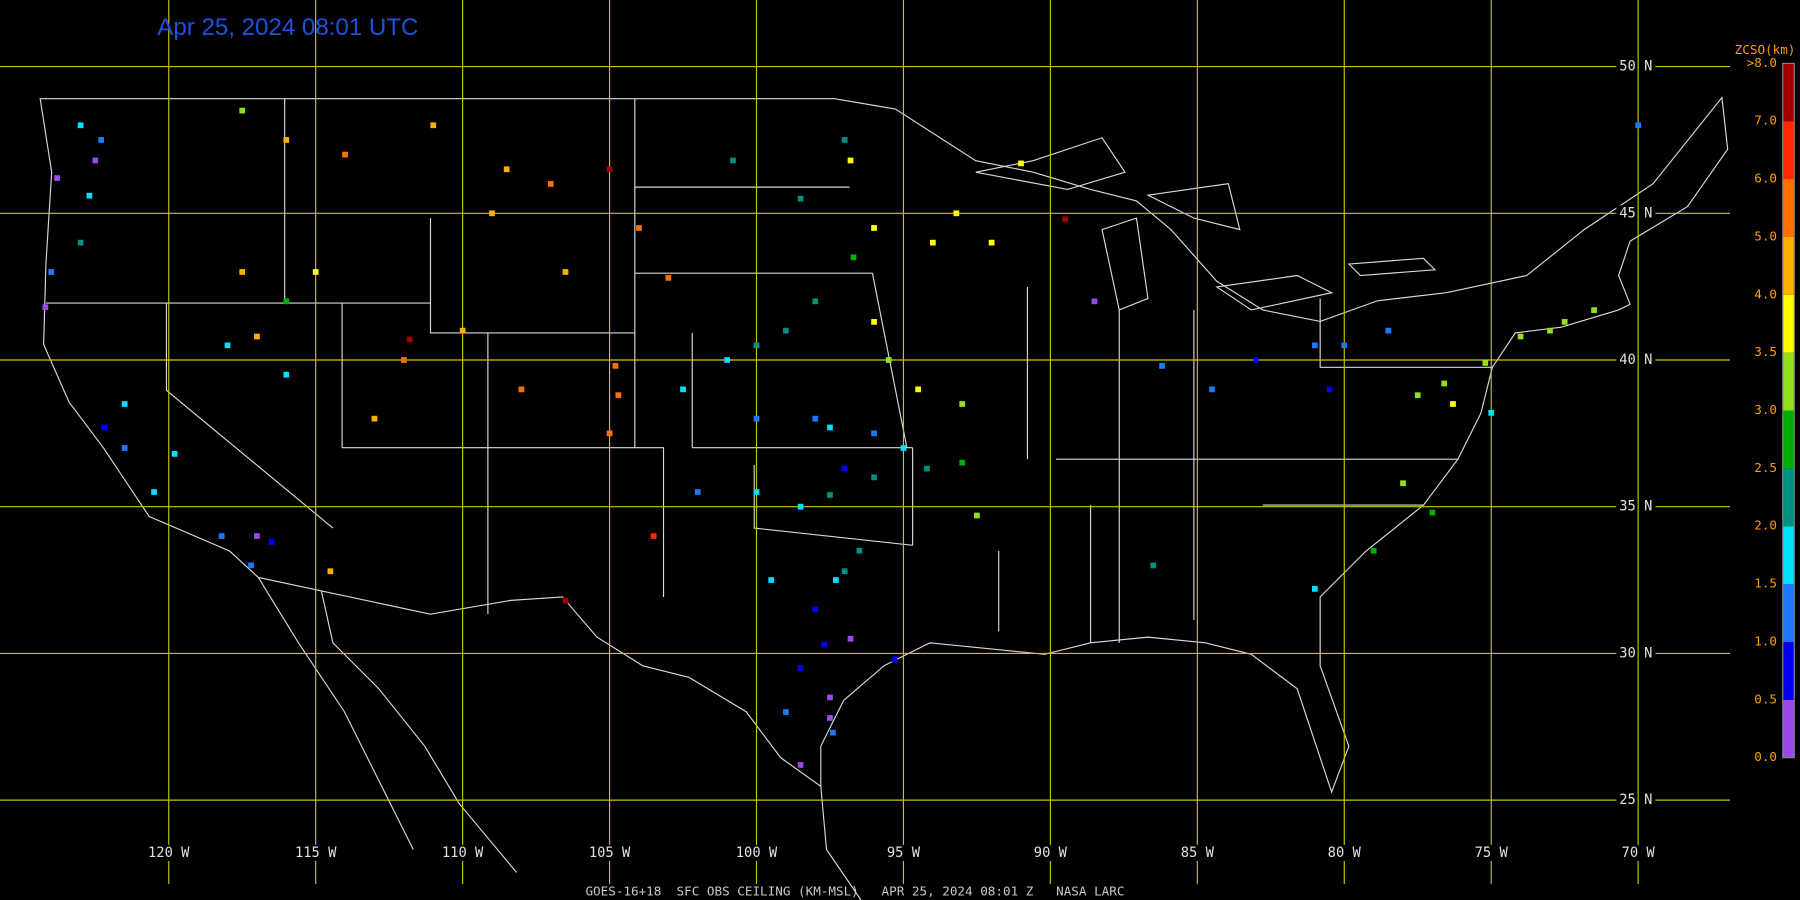 The image size is (1800, 900). I want to click on colorbar-label: 5.0, so click(1765, 235).